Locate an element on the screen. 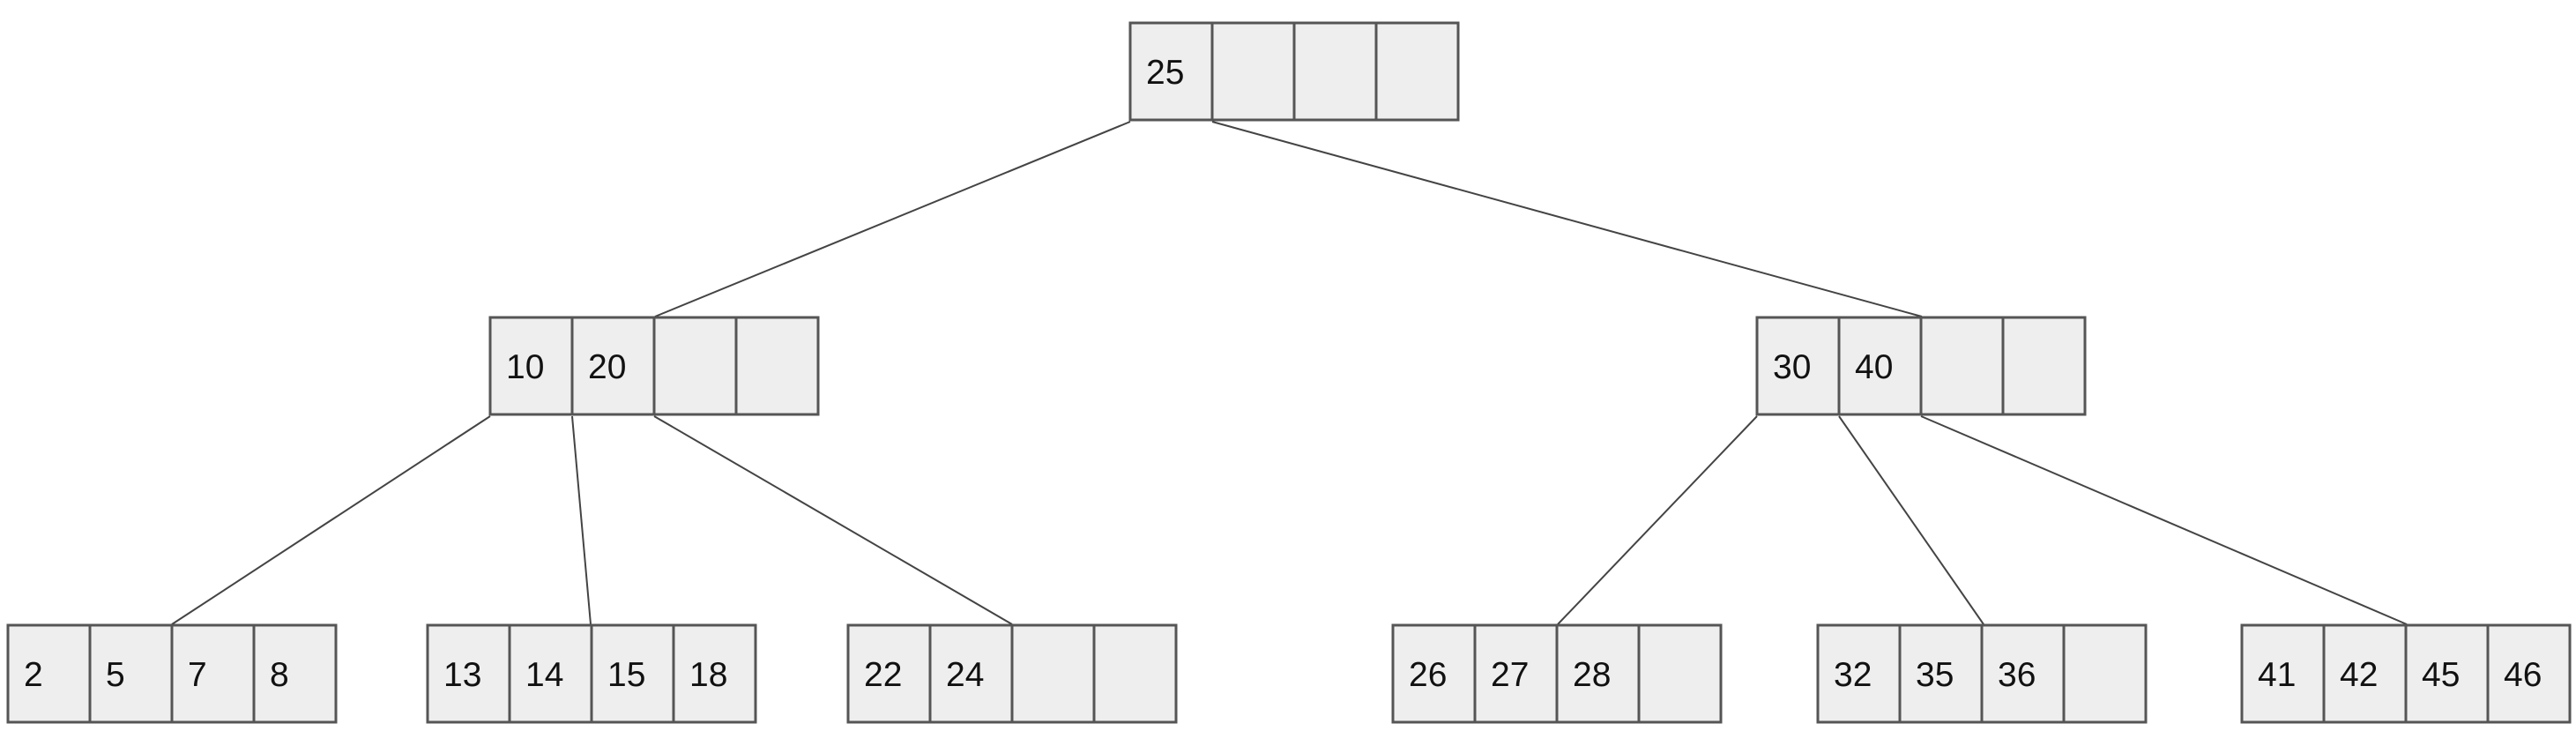 The width and height of the screenshot is (2576, 731). key-label: 18 is located at coordinates (708, 675).